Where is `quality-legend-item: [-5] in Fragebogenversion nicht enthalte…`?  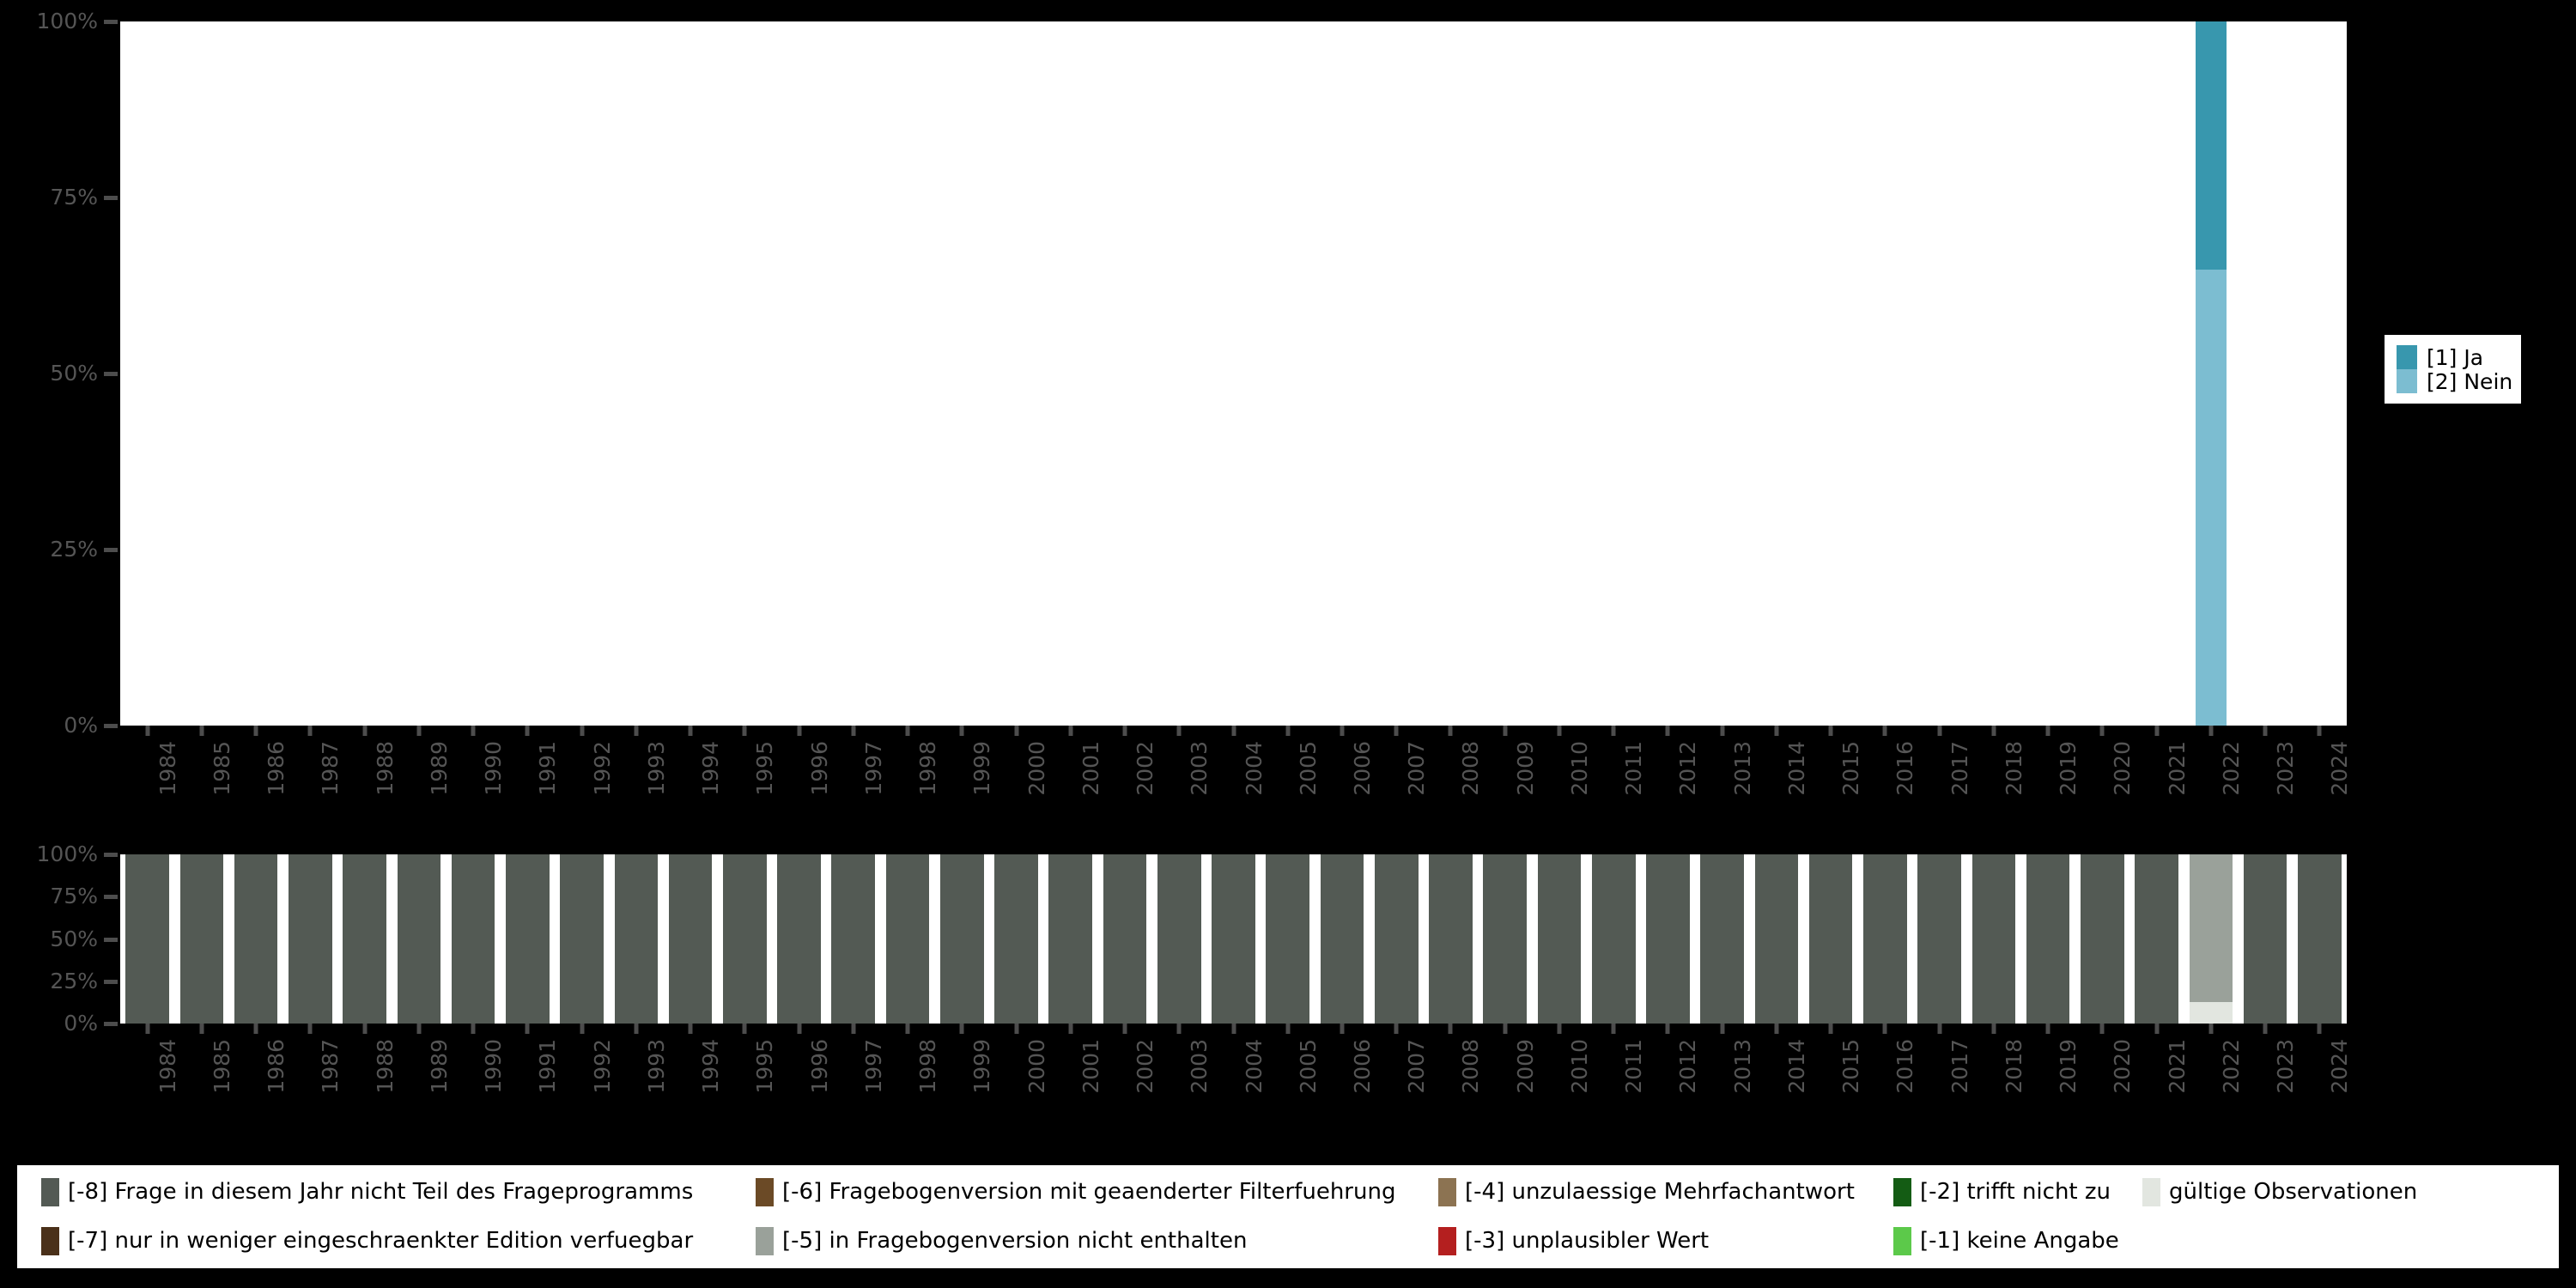
quality-legend-item: [-5] in Fragebogenversion nicht enthalte… is located at coordinates (1002, 1240).